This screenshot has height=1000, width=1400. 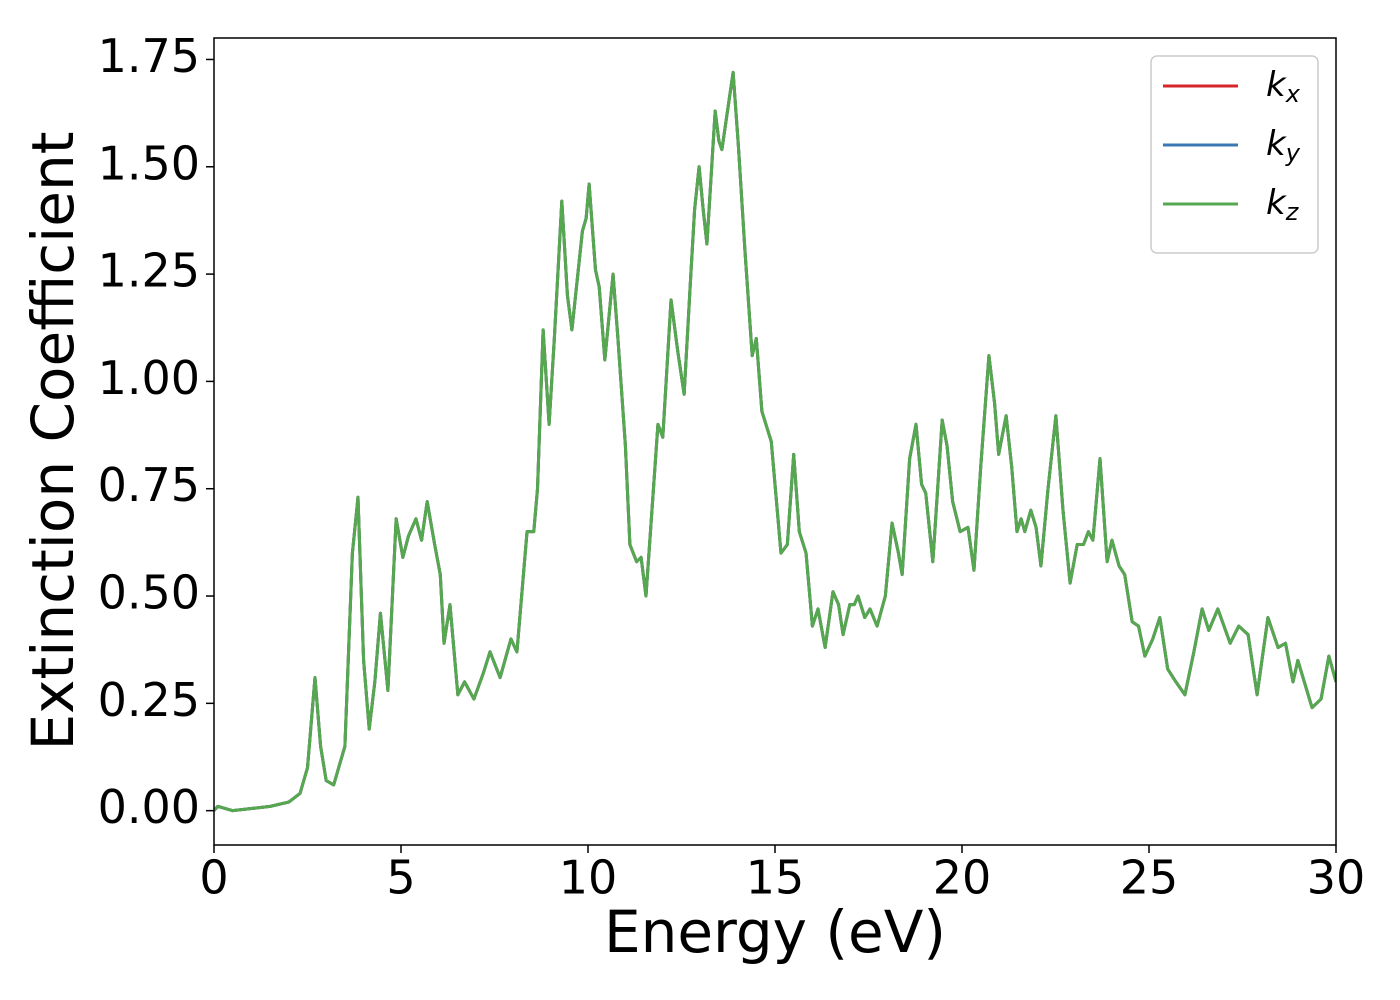 I want to click on x-tick-label: 30, so click(x=1336, y=878).